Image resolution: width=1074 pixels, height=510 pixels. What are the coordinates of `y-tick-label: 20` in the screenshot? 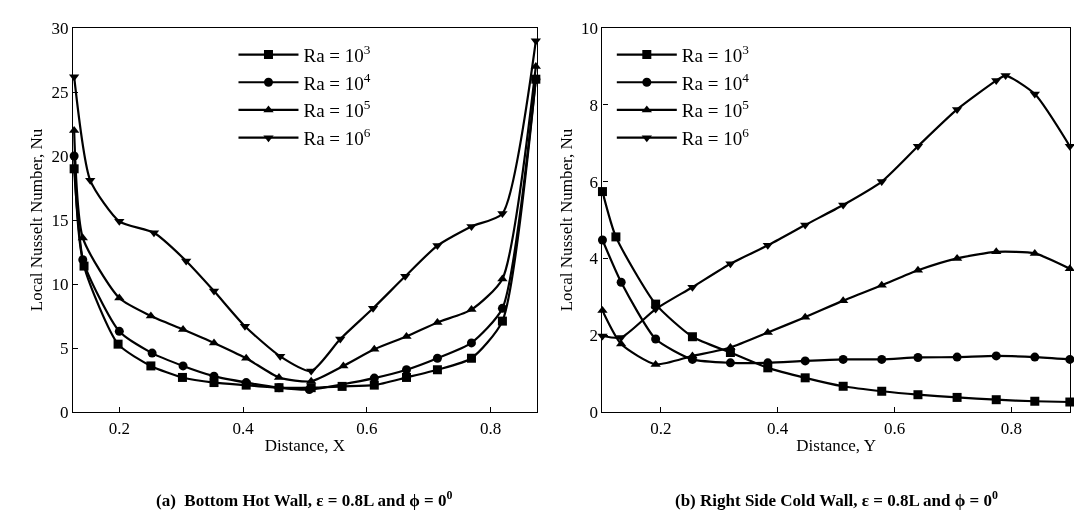 It's located at (60, 156).